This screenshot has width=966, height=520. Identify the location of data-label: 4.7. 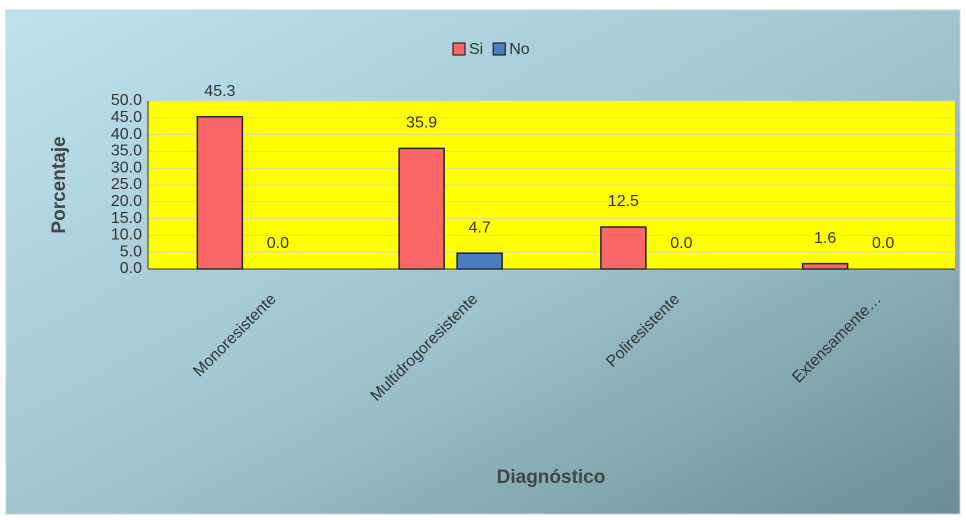
(480, 227).